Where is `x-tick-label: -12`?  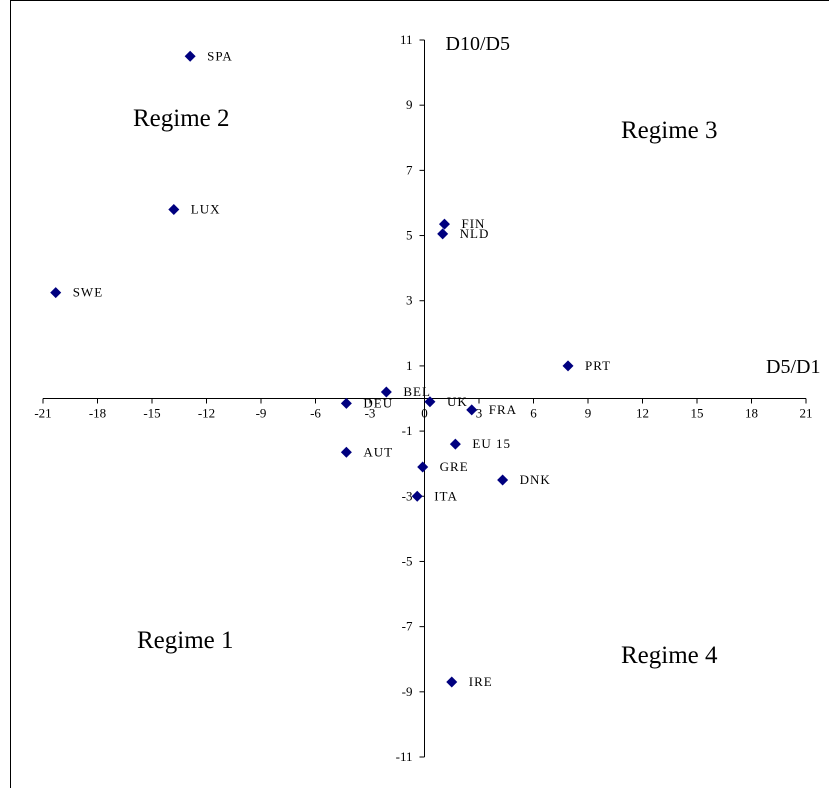 x-tick-label: -12 is located at coordinates (206, 413).